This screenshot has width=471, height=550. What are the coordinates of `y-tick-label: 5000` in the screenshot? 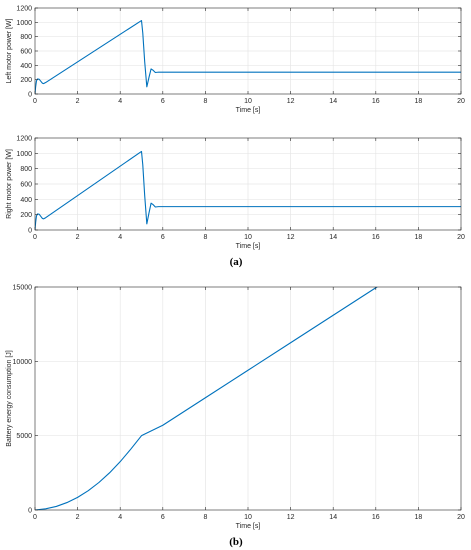 It's located at (24, 436).